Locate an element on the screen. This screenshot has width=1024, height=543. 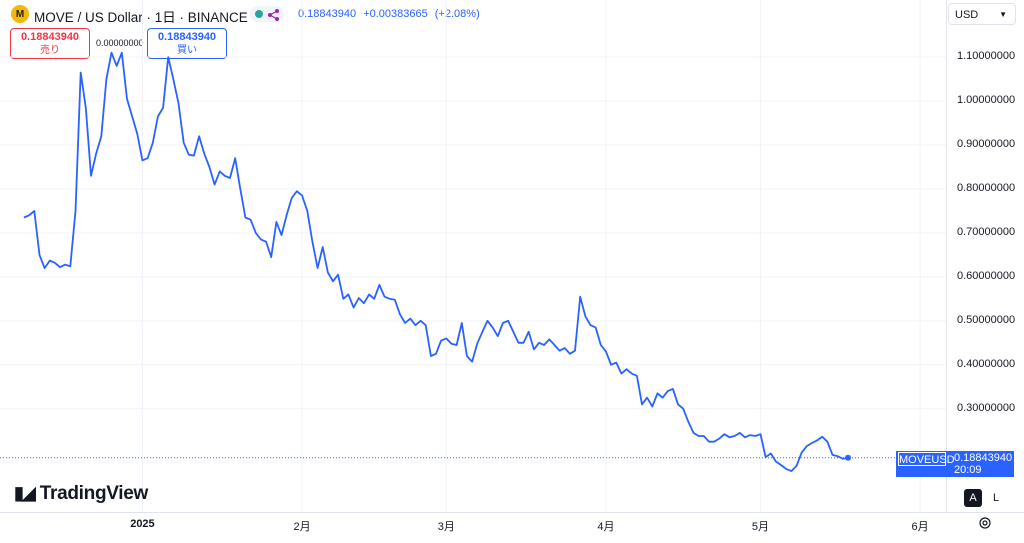
price-tick-label: 0.80000000 is located at coordinates (986, 187).